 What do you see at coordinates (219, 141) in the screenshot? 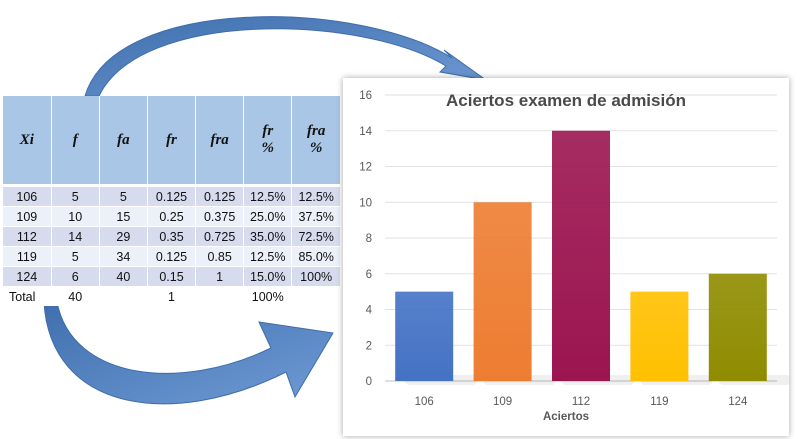
I see `header-fra: fra` at bounding box center [219, 141].